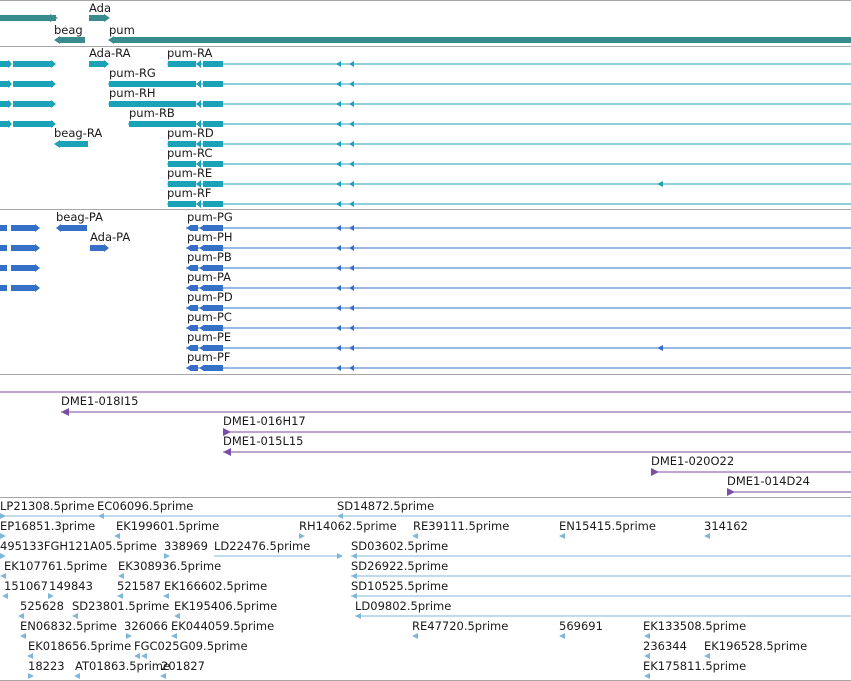  What do you see at coordinates (225, 606) in the screenshot?
I see `est-label: EK195406.5prime` at bounding box center [225, 606].